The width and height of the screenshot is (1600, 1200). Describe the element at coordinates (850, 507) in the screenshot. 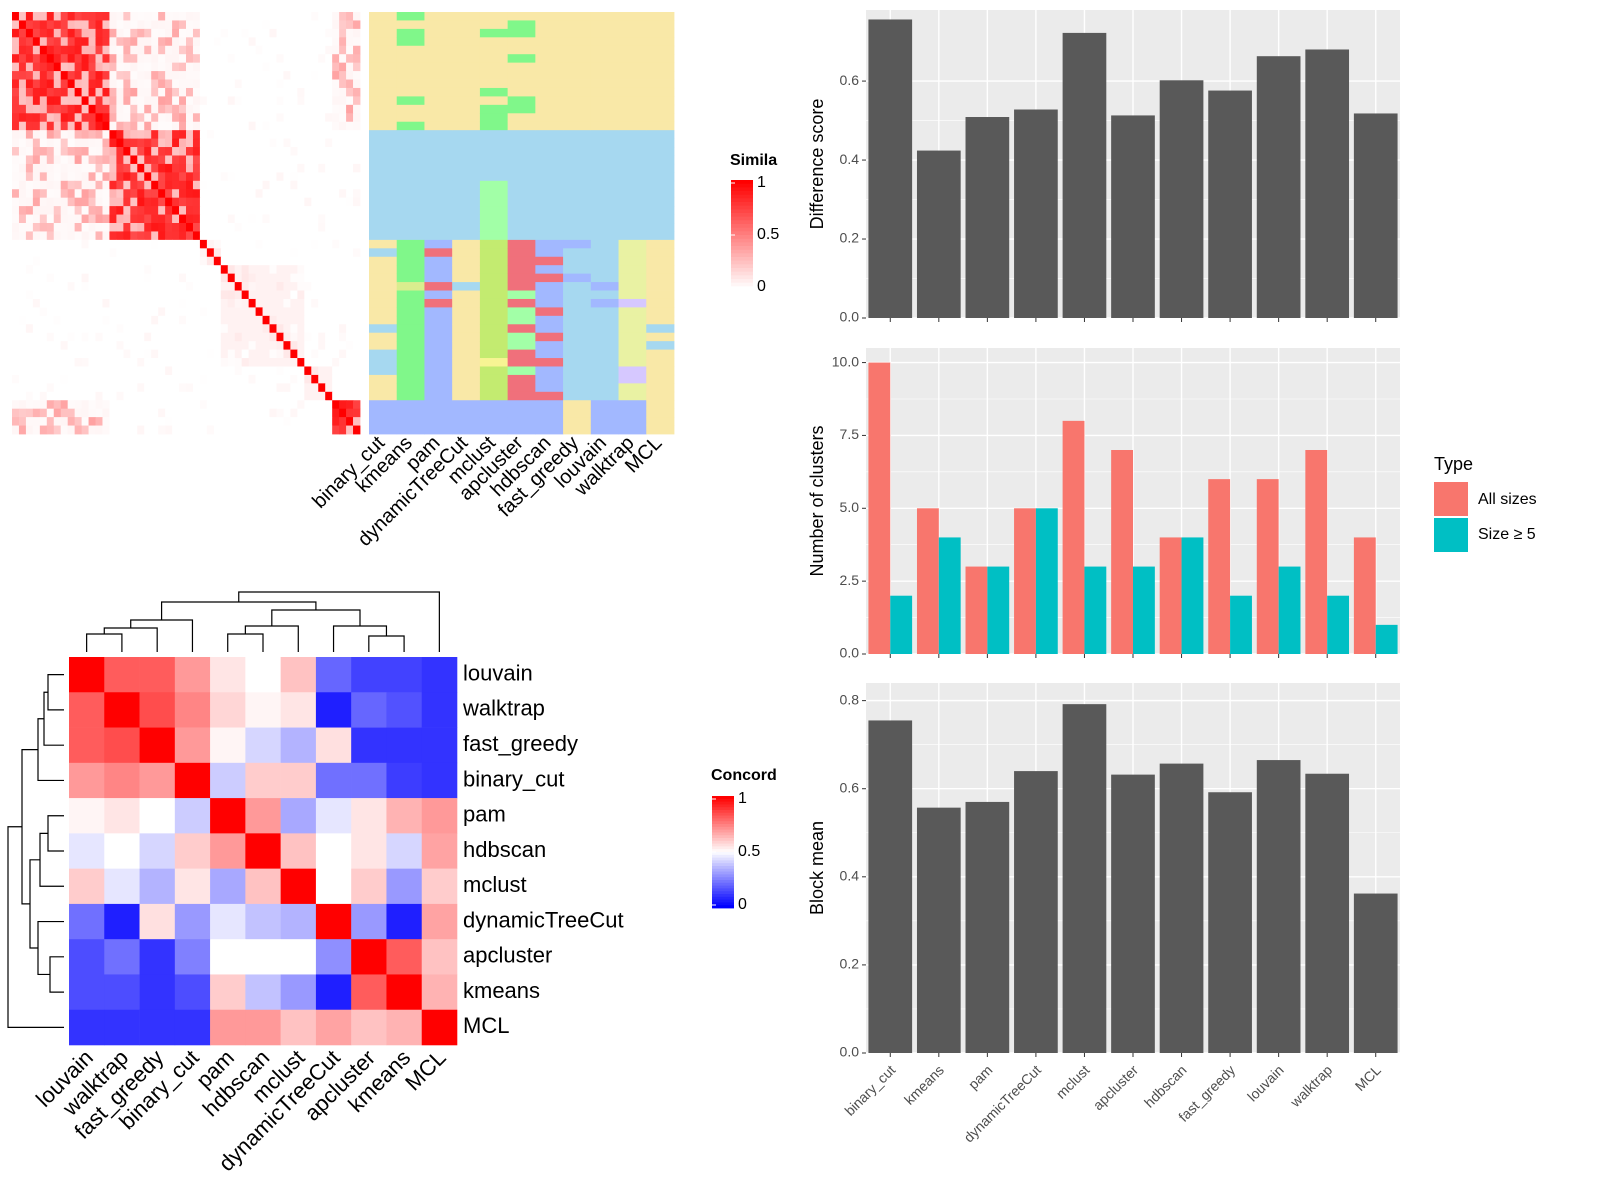

I see `y-tick-label: 5.0` at that location.